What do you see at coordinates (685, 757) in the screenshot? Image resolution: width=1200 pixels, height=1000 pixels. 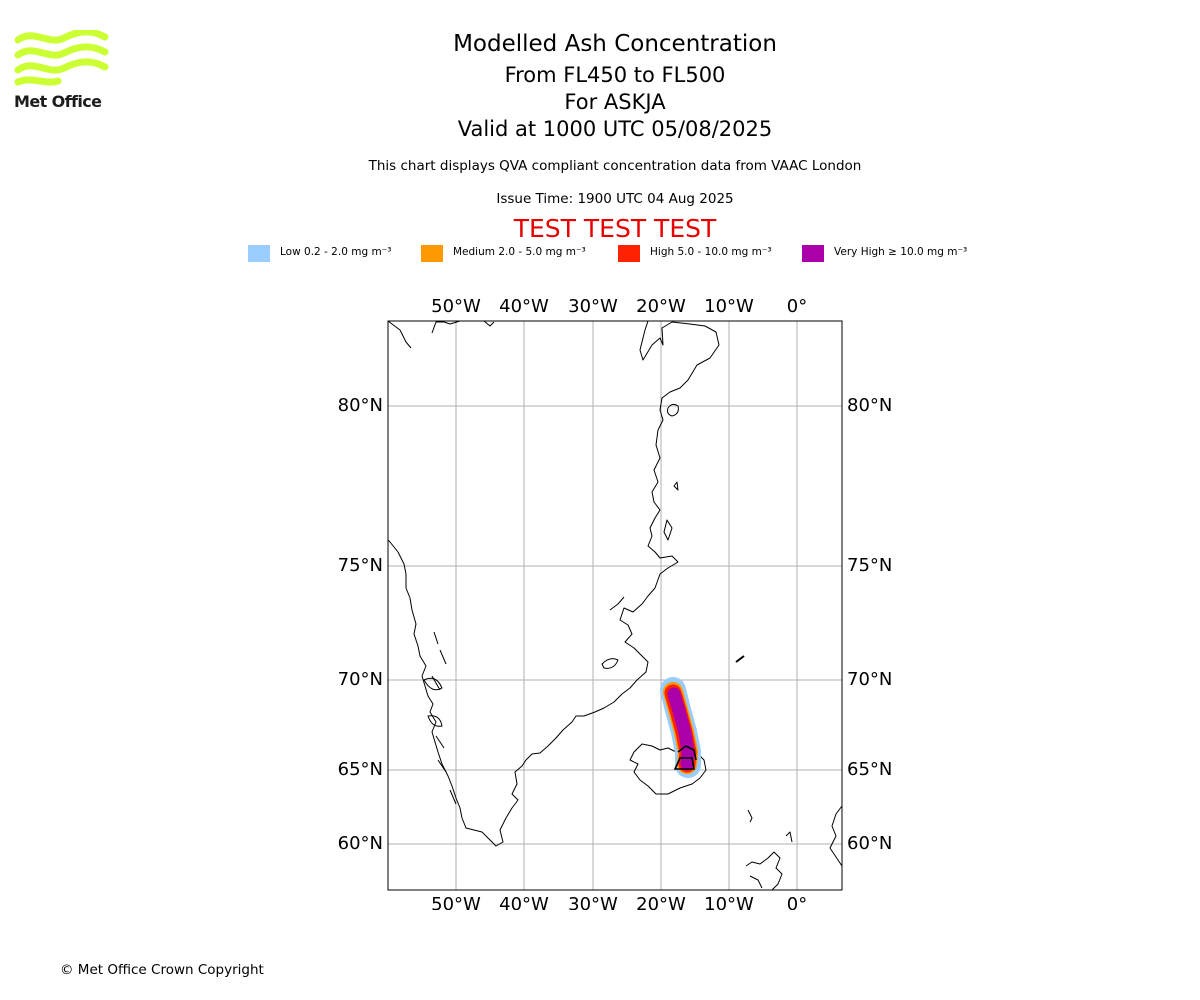 I see `volcano-marker` at bounding box center [685, 757].